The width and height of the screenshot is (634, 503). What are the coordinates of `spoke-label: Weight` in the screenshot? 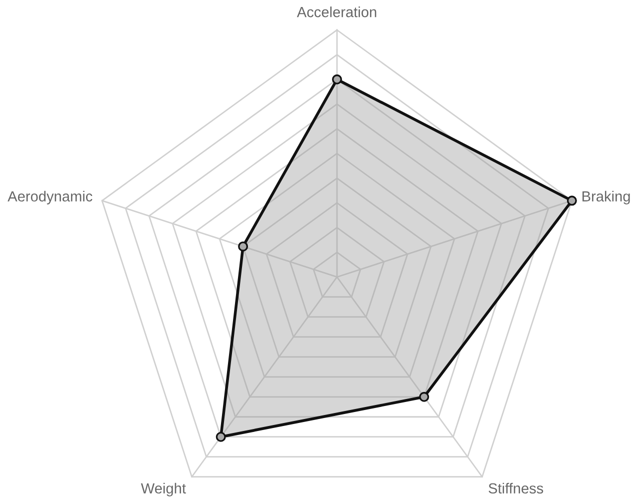 It's located at (163, 489).